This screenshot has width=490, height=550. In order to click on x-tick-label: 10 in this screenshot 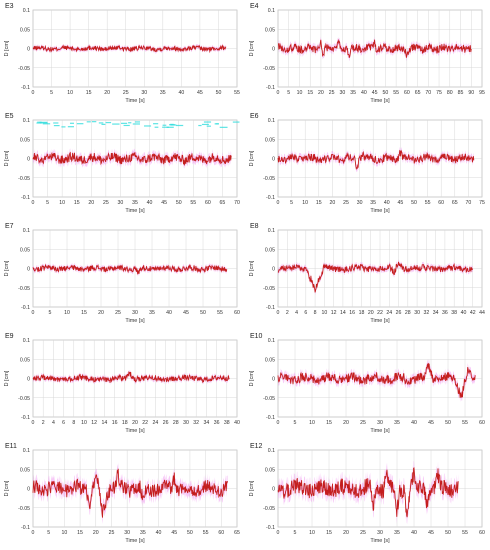, I will do `click(312, 423)`.